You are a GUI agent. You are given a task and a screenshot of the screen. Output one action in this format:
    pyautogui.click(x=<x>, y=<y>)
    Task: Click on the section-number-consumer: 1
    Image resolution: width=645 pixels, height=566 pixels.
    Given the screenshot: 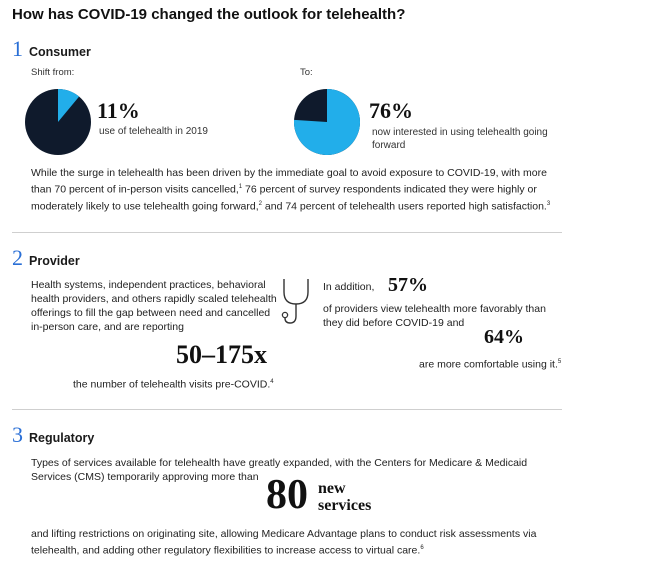 What is the action you would take?
    pyautogui.click(x=17, y=48)
    